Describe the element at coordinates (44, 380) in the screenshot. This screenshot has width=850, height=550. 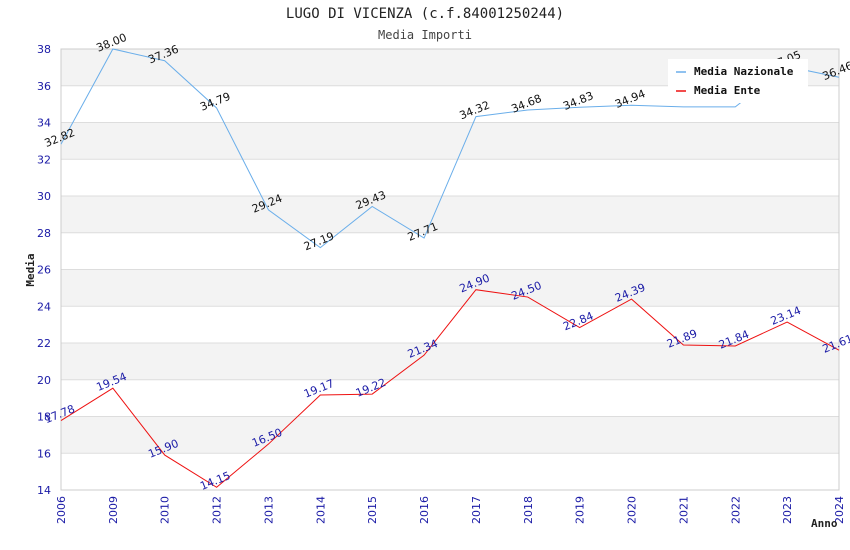
I see `y-tick-label: 20` at that location.